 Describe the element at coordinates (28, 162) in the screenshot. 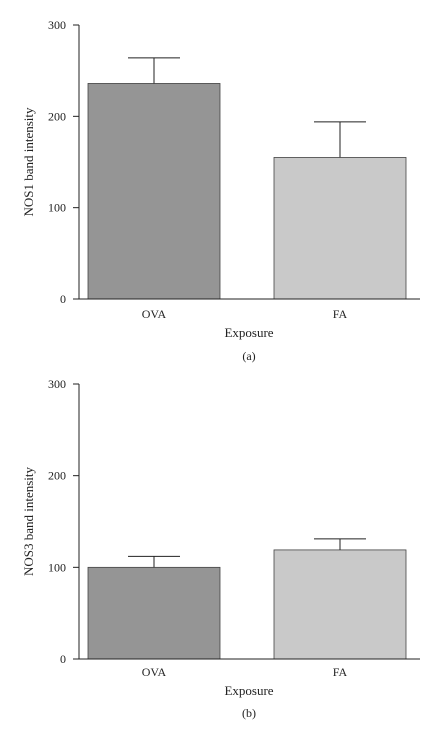

I see `y-axis-title: NOS1 band intensity` at that location.